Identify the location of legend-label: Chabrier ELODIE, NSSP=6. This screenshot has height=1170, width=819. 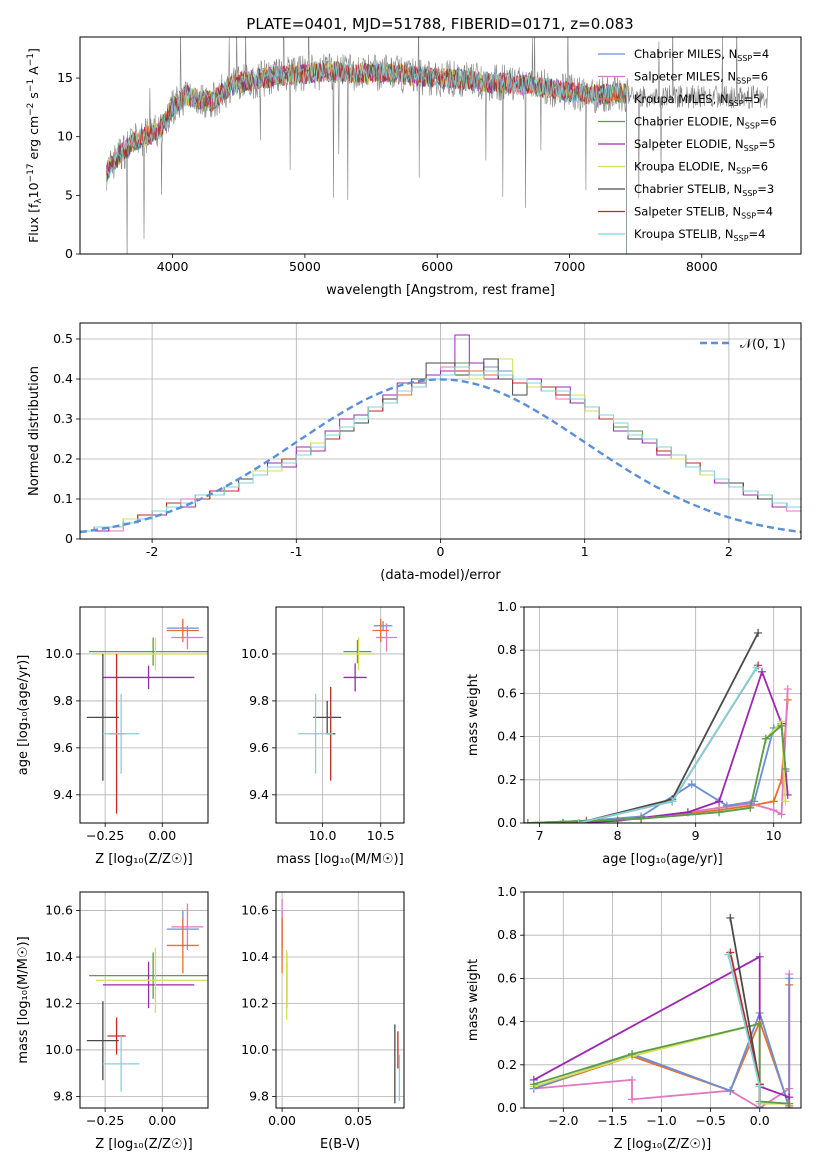
(705, 123).